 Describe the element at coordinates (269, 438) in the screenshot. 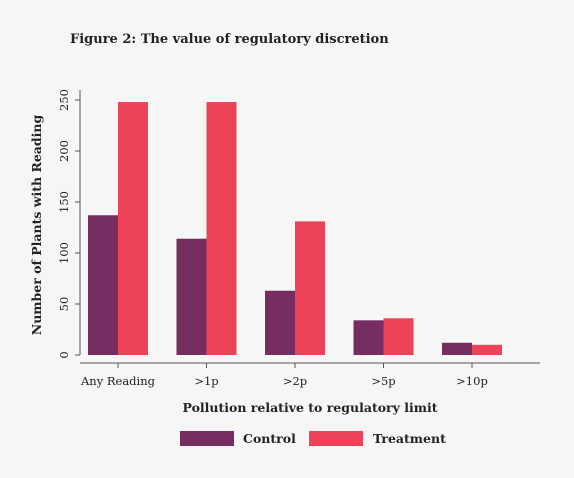

I see `legend-label-control: Control` at that location.